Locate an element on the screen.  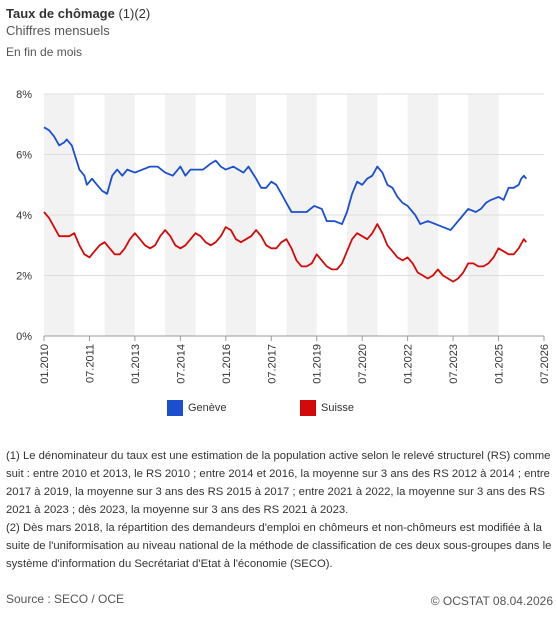
y-tick-label-3: 6% is located at coordinates (24, 156).